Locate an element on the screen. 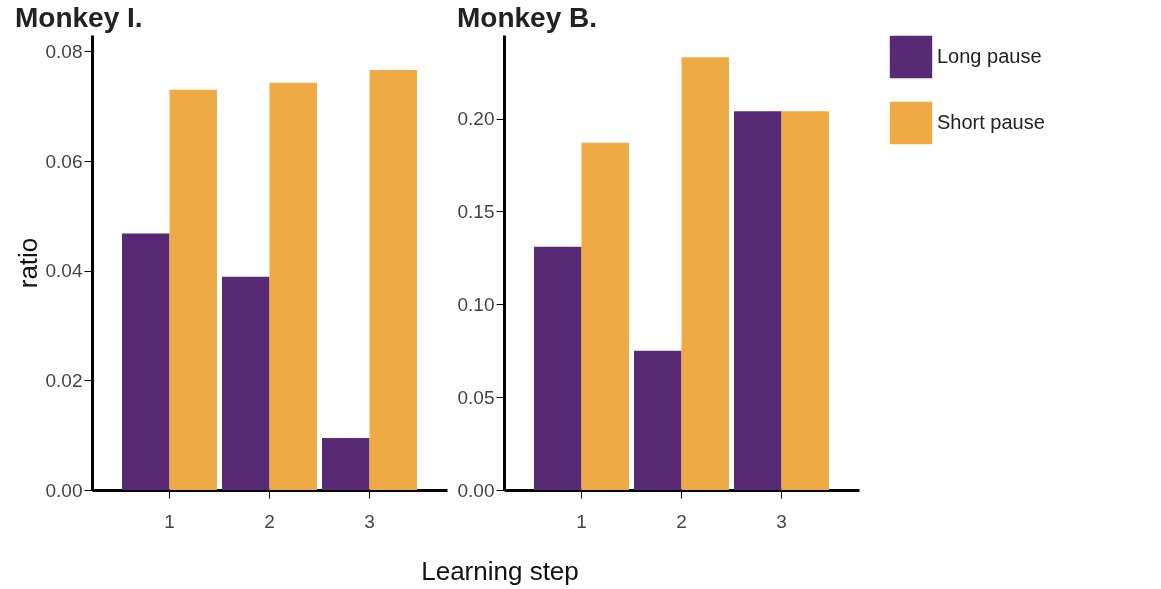 The width and height of the screenshot is (1161, 589). y-tick-label: 0.08 is located at coordinates (64, 51).